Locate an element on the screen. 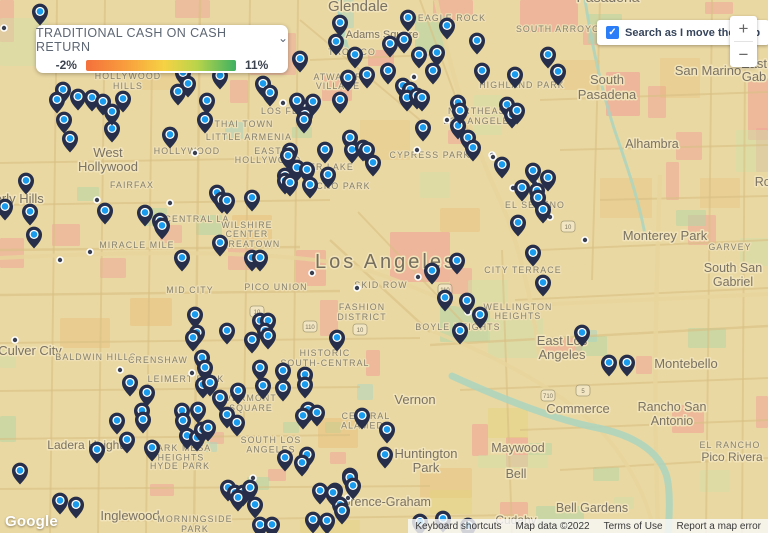 The height and width of the screenshot is (533, 768). metric-dropdown: TRADITIONAL CASH ON CASH RETURN ⌄ is located at coordinates (162, 40).